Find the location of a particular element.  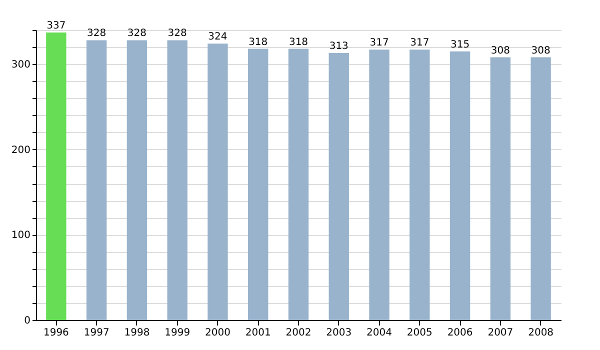

x-tick-label: 2001 is located at coordinates (258, 333).